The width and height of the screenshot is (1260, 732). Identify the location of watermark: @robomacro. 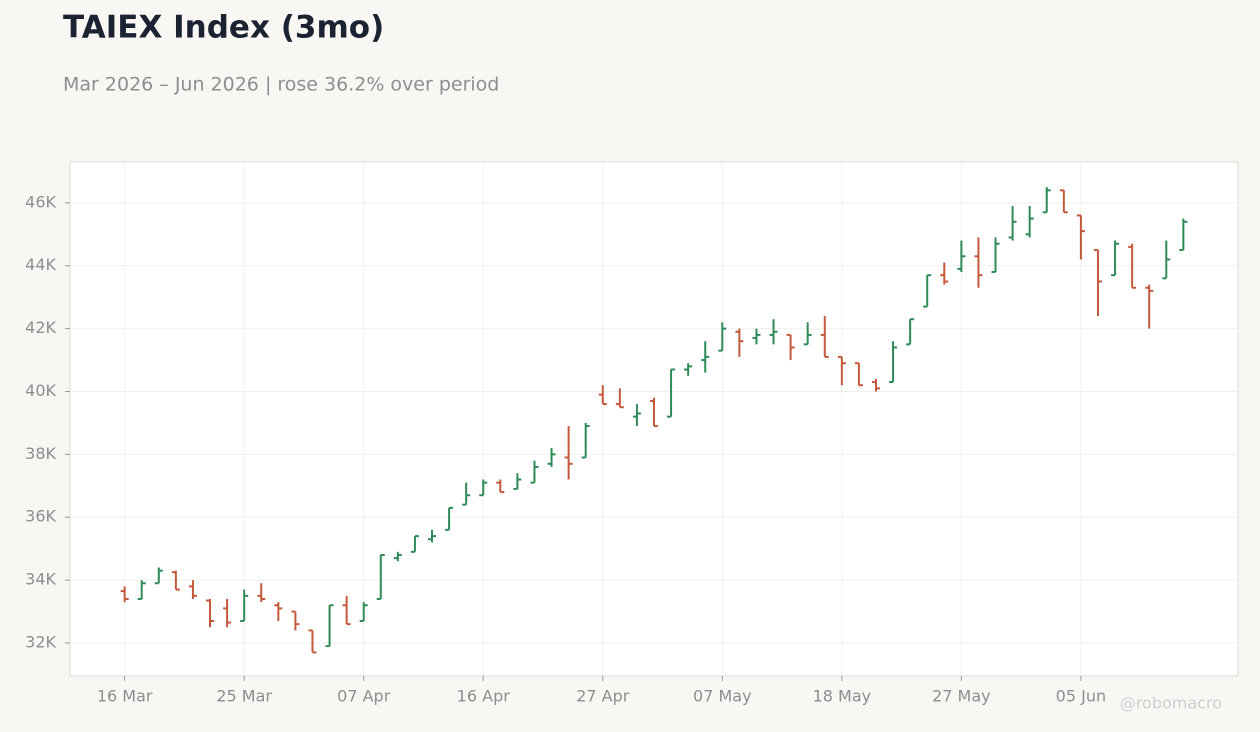
(1171, 703).